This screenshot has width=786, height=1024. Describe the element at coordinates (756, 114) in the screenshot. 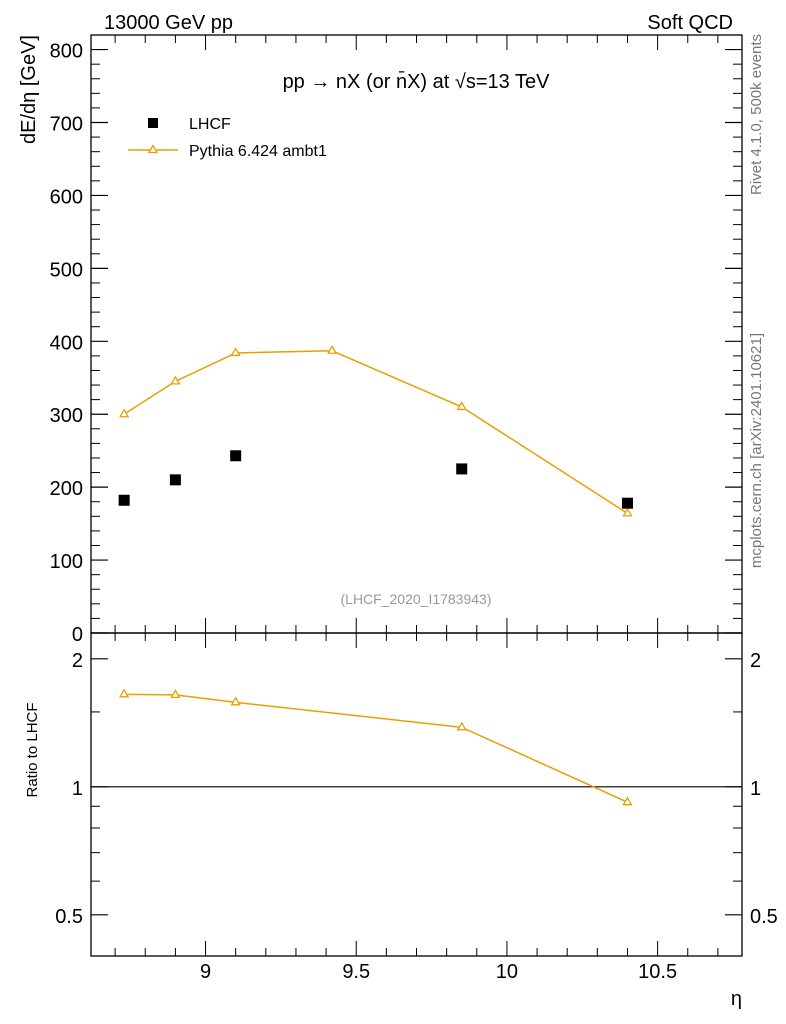

I see `rivet-version-label: Rivet 4.1.0, 500k events` at that location.